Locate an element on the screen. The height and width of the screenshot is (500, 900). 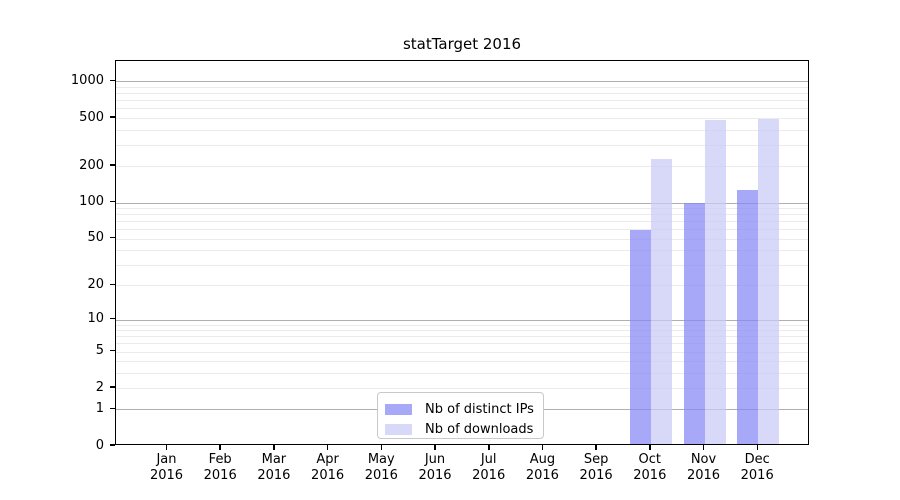
bar-nb-of-downloads-dec-2016 is located at coordinates (769, 281).